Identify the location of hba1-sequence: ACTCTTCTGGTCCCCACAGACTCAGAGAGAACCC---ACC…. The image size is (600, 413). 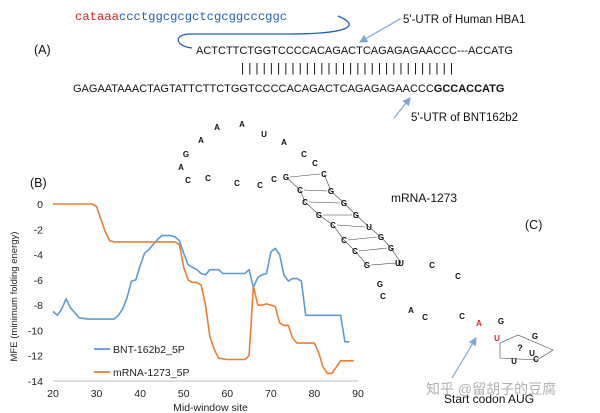
(354, 51).